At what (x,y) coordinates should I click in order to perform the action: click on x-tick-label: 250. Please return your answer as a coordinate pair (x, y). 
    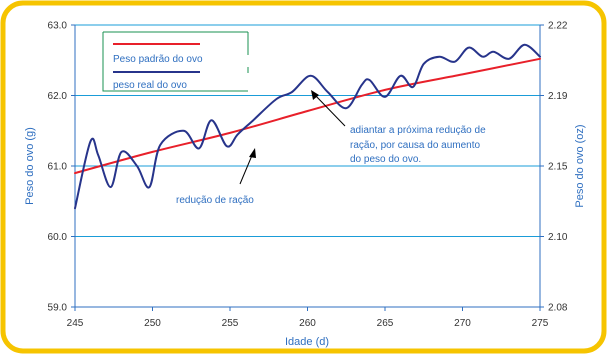
    Looking at the image, I should click on (152, 323).